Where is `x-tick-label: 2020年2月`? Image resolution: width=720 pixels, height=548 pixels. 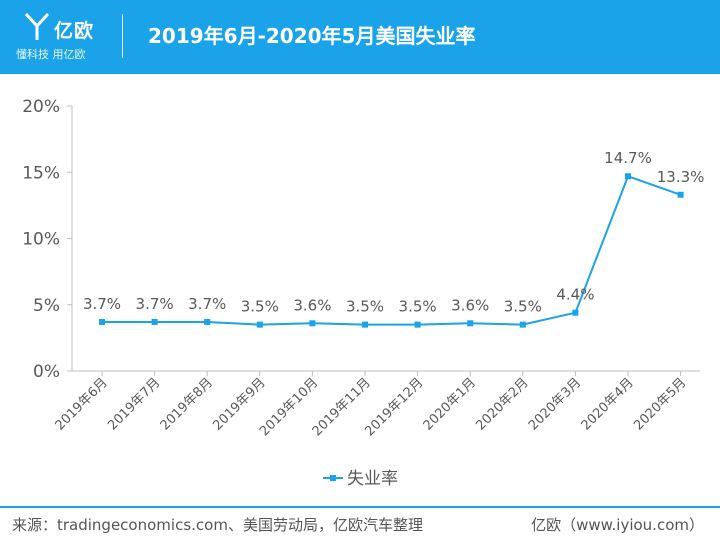
x-tick-label: 2020年2月 is located at coordinates (502, 404).